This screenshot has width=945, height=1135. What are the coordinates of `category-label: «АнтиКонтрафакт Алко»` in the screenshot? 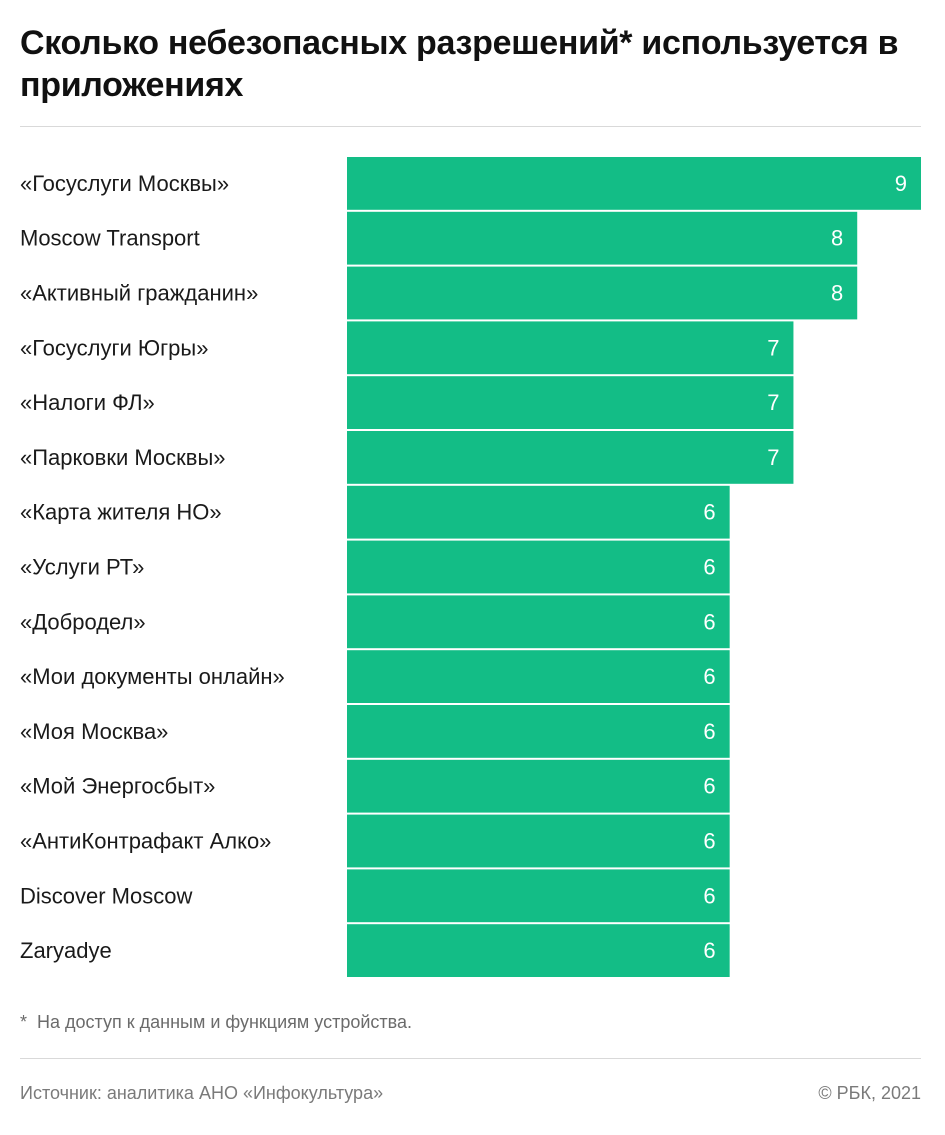 It's located at (145, 841).